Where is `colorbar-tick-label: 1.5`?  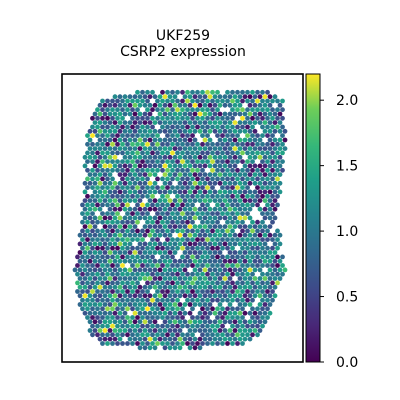 colorbar-tick-label: 1.5 is located at coordinates (347, 167).